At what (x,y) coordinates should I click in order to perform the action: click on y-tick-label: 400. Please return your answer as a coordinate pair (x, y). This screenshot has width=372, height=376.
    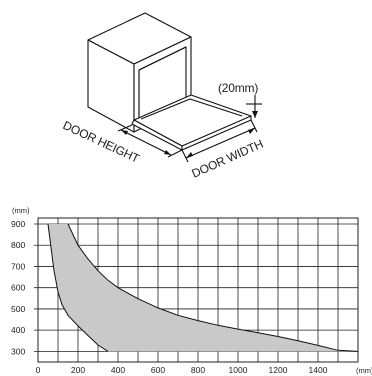
    Looking at the image, I should click on (18, 330).